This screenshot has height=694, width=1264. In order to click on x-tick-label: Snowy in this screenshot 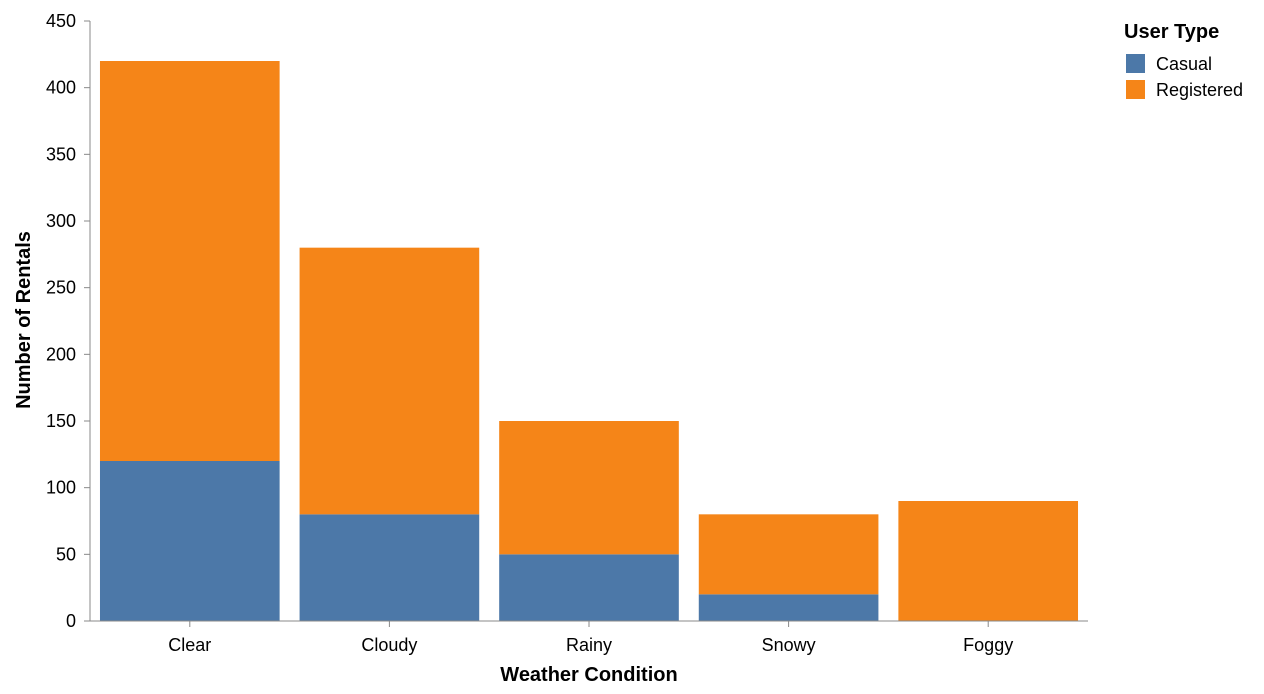, I will do `click(789, 645)`.